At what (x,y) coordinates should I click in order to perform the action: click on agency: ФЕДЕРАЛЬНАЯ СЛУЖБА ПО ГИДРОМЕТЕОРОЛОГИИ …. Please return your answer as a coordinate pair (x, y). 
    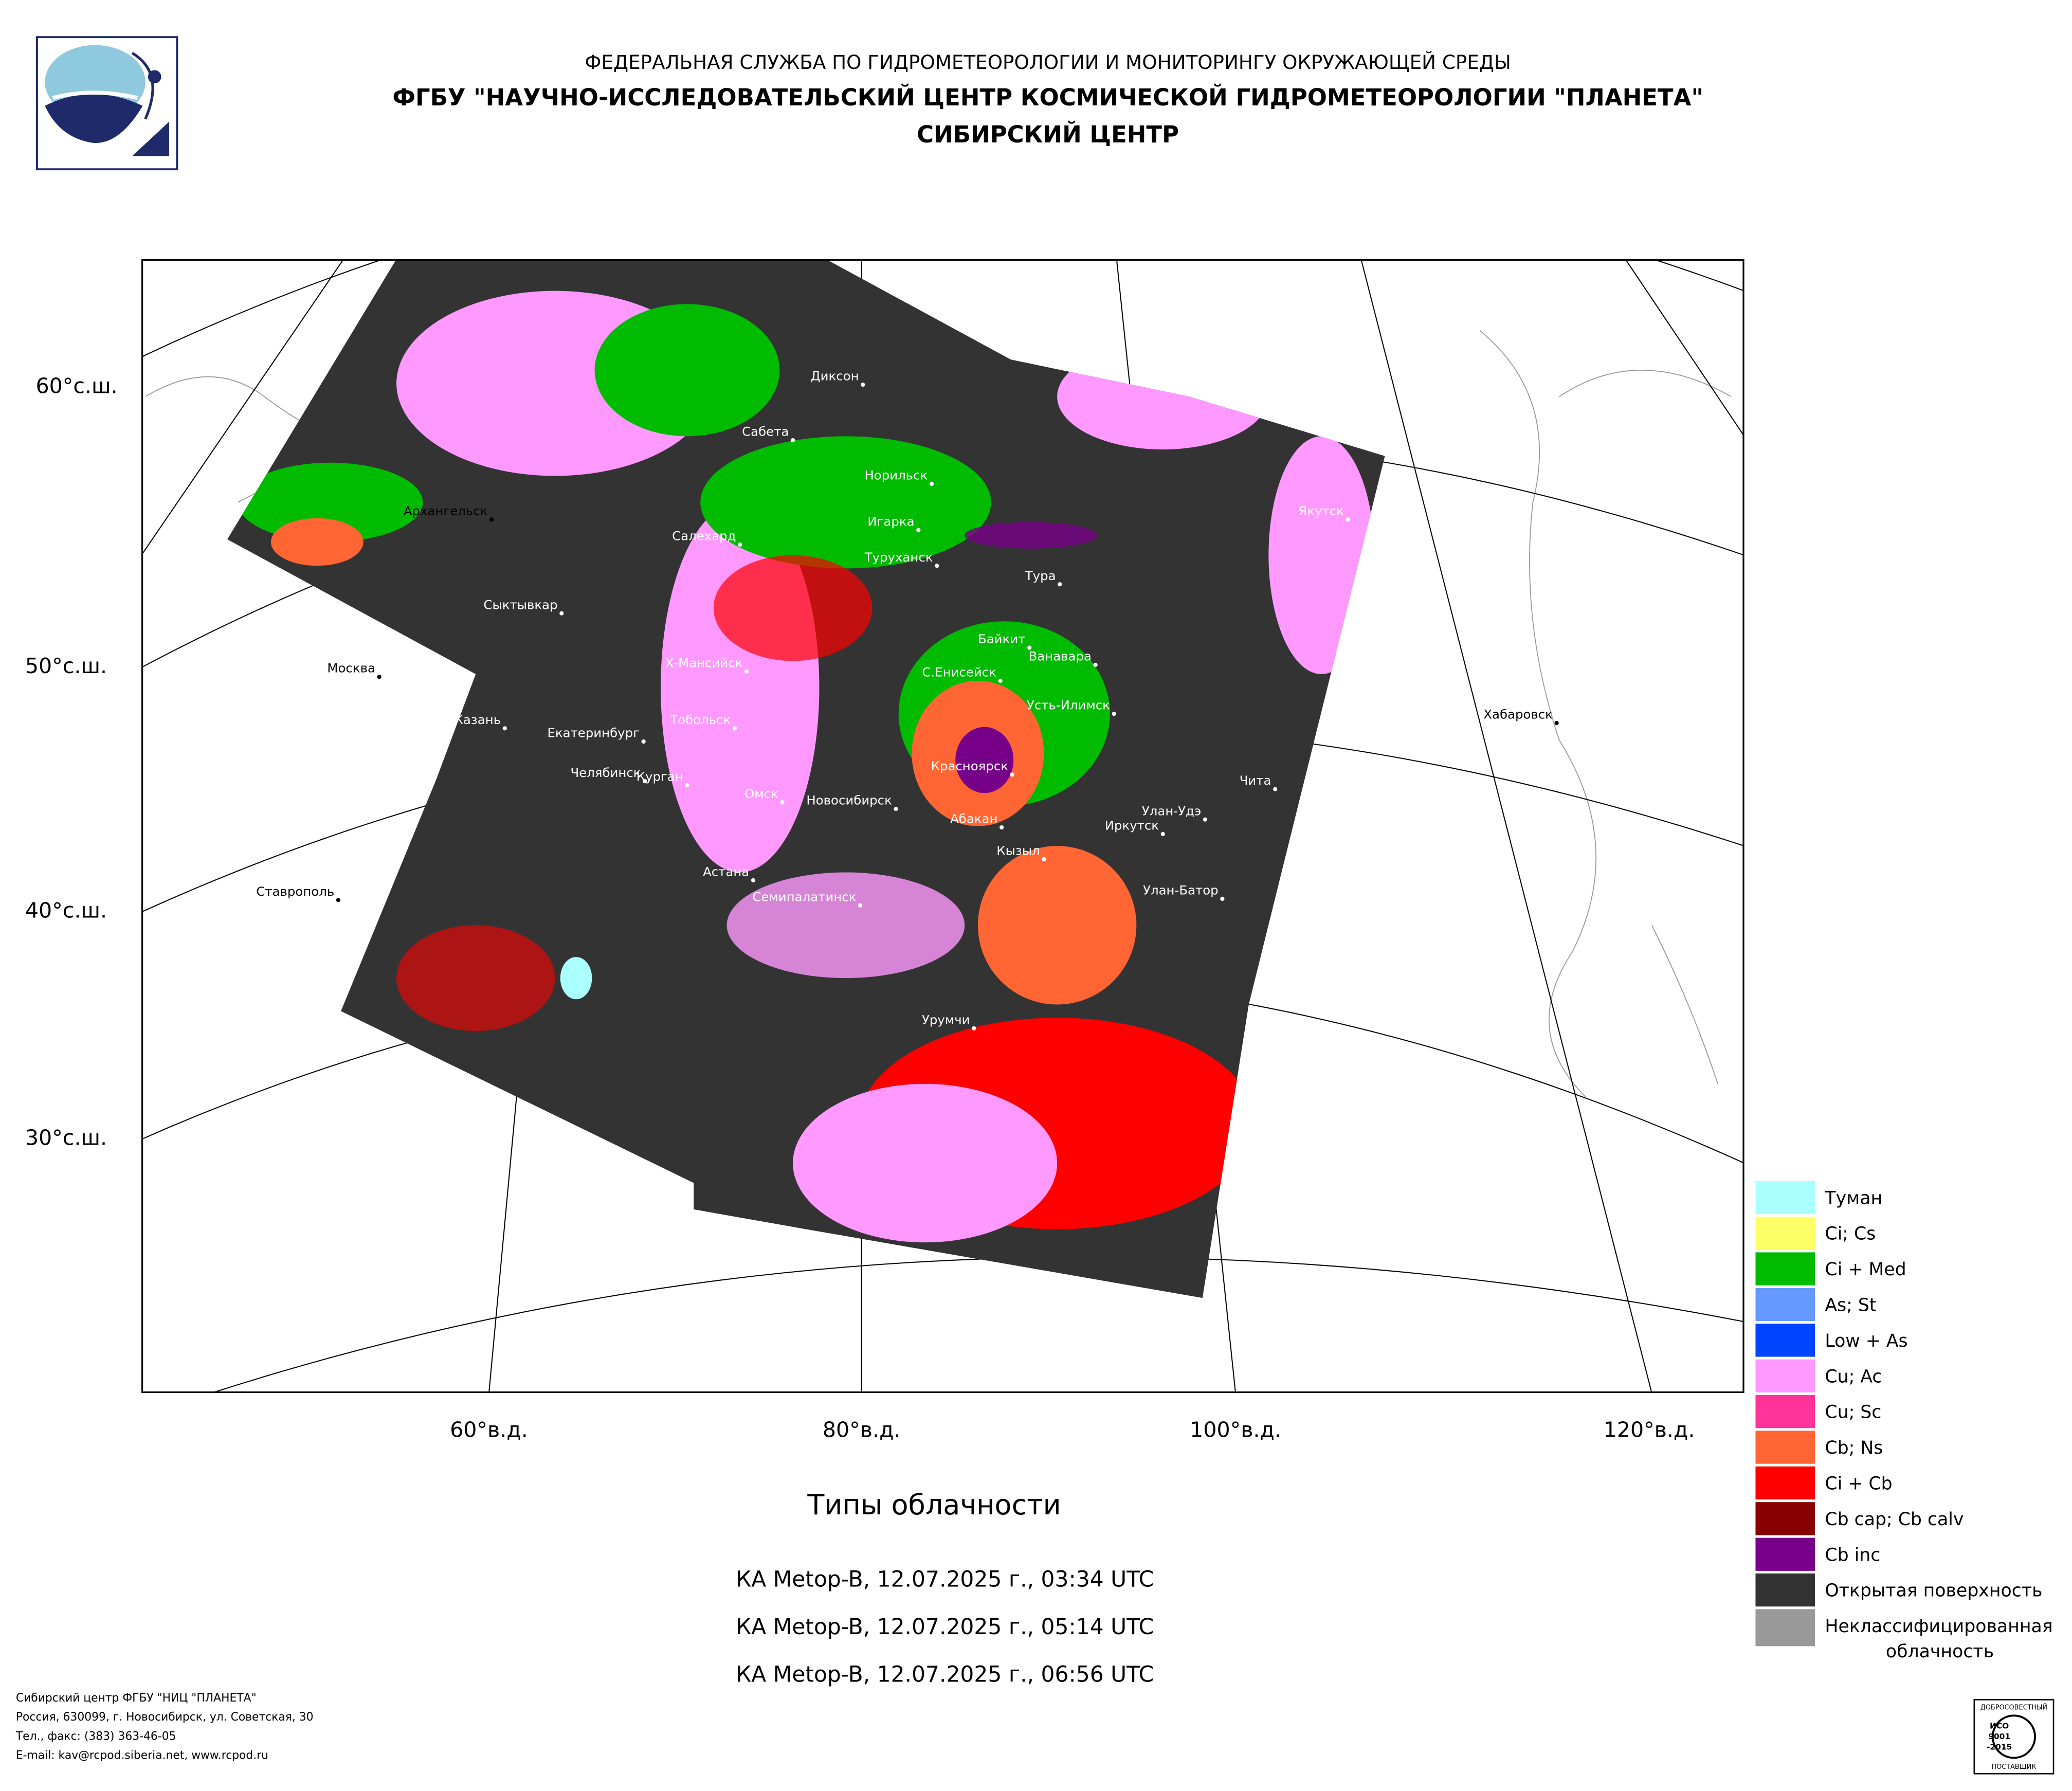
    Looking at the image, I should click on (1048, 63).